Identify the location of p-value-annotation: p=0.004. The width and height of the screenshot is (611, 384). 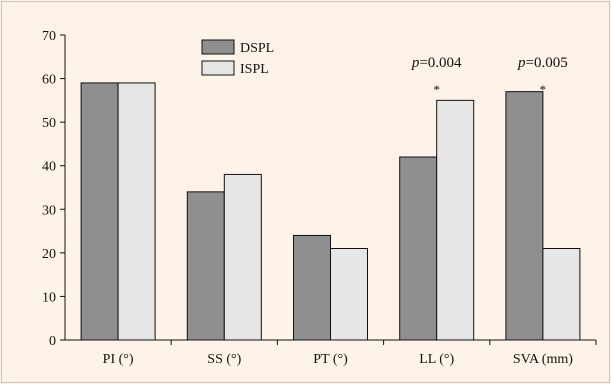
(436, 63).